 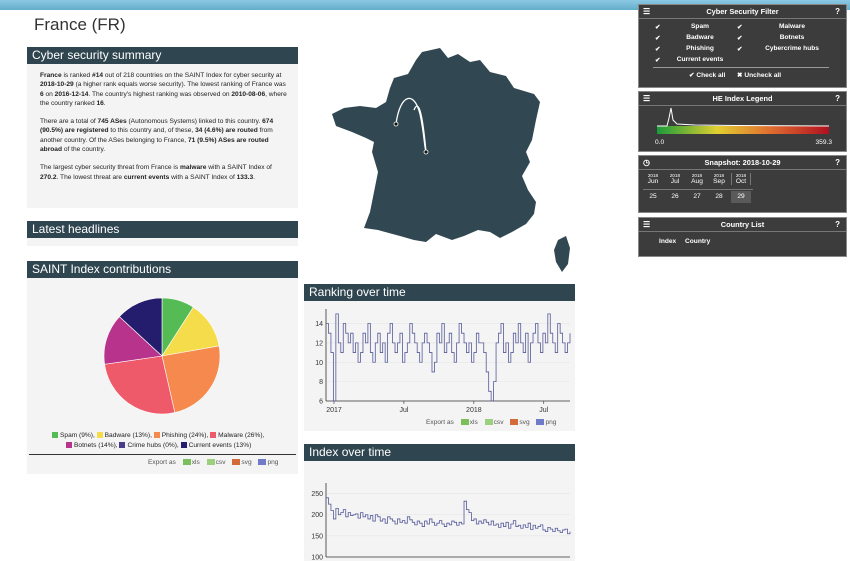 I want to click on snapshot-month-aug: 2018 Aug, so click(x=697, y=179).